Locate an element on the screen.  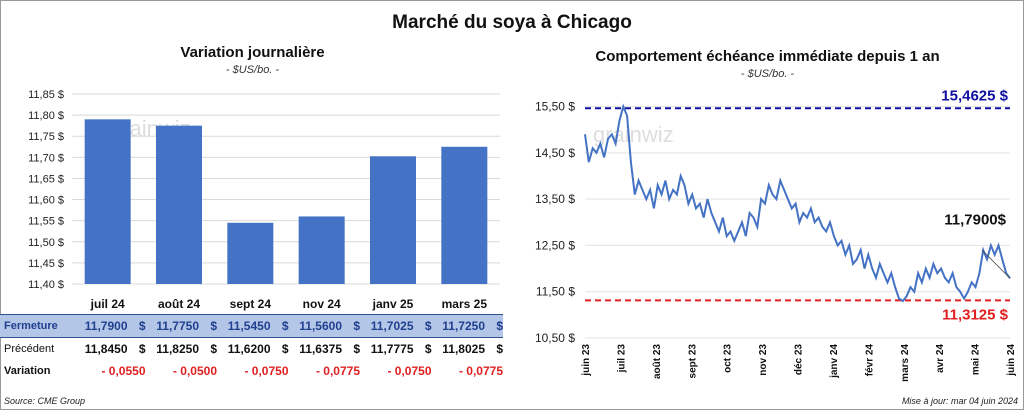
table-cell-fermeture: 11,7750 $ is located at coordinates (181, 326).